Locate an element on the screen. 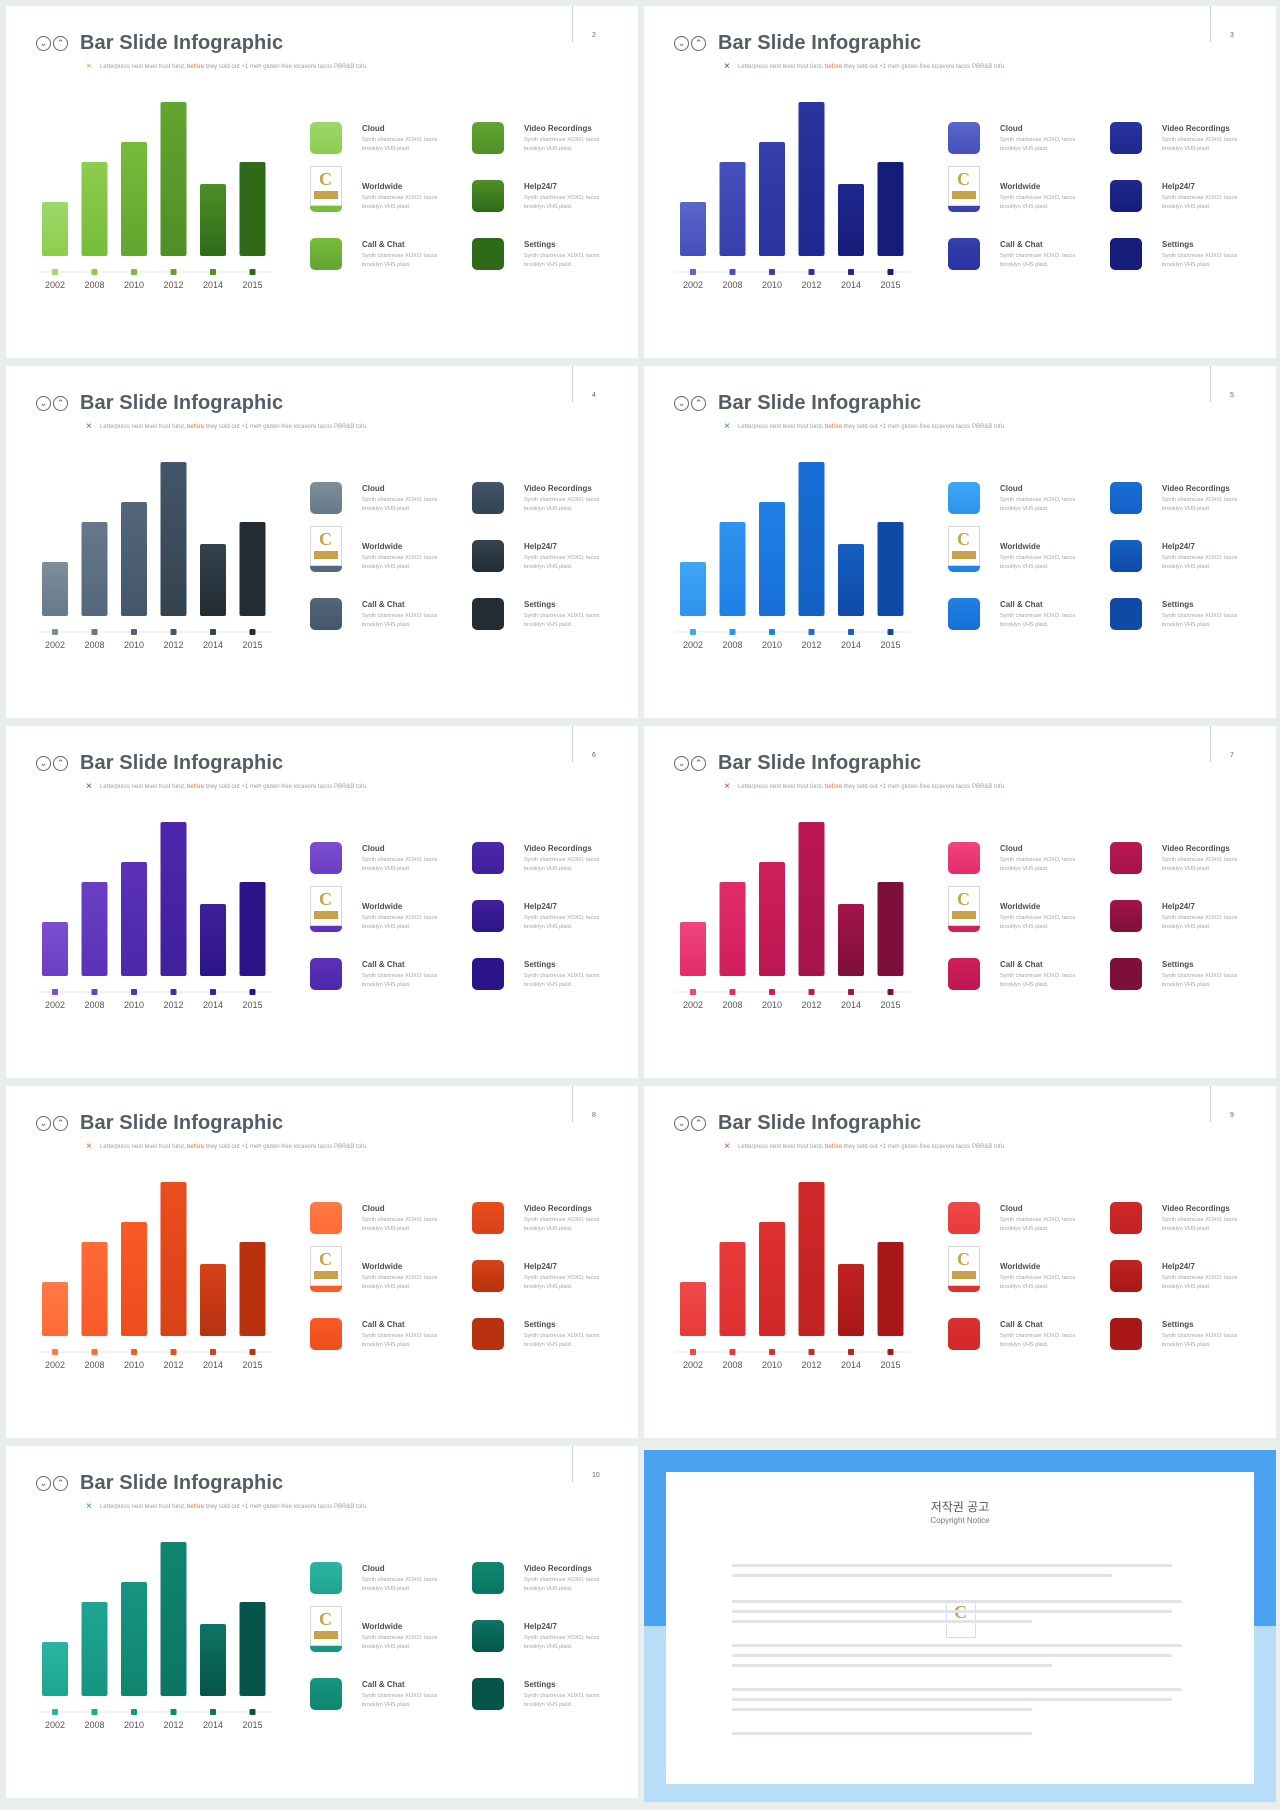 The width and height of the screenshot is (1280, 1810). bar-2014 is located at coordinates (213, 940).